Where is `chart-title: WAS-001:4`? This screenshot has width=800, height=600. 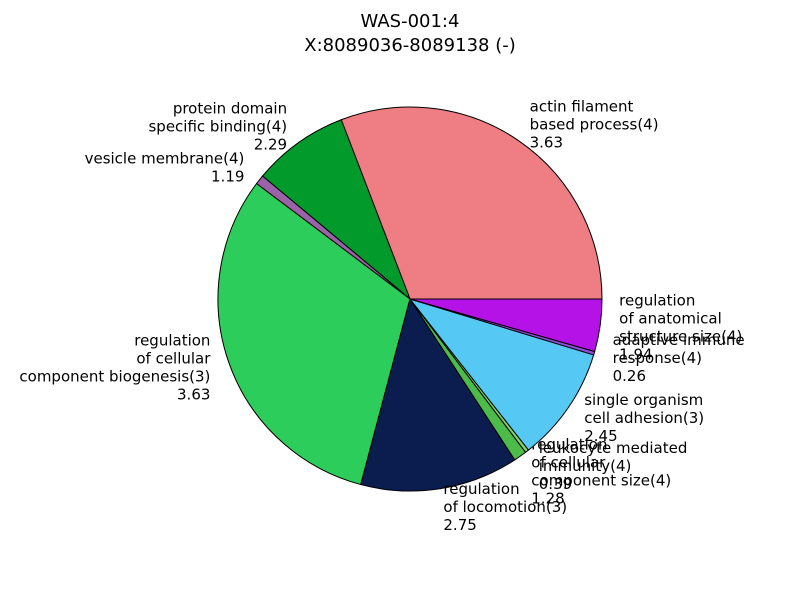
chart-title: WAS-001:4 is located at coordinates (410, 21).